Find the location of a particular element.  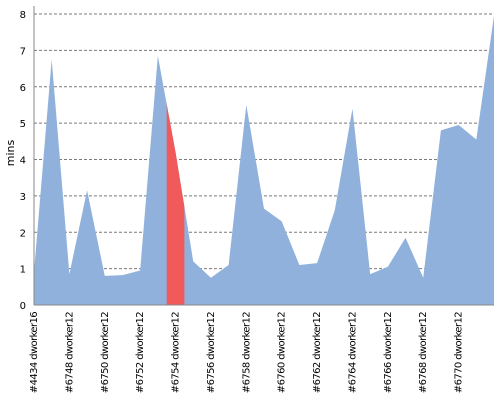

y-tick-label-2: 2 is located at coordinates (23, 233).